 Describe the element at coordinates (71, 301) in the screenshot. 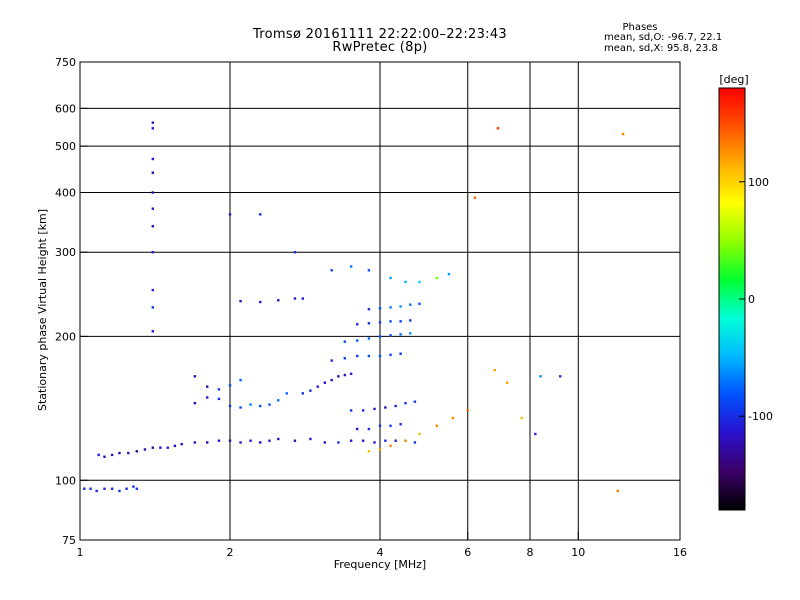

I see `y-axis-ticks: 75 100 200 300 400 500 600 750` at that location.